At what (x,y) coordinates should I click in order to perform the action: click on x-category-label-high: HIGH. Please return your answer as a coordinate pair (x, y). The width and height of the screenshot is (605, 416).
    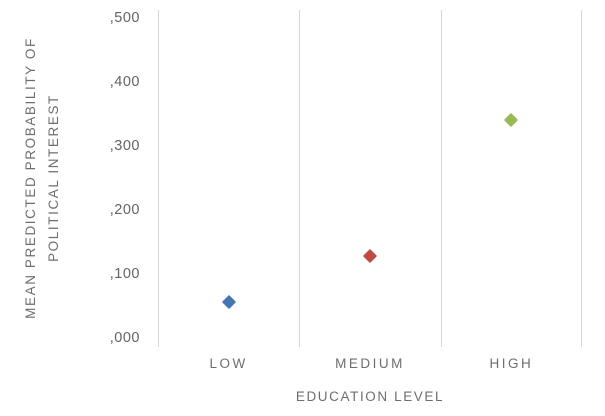
    Looking at the image, I should click on (511, 363).